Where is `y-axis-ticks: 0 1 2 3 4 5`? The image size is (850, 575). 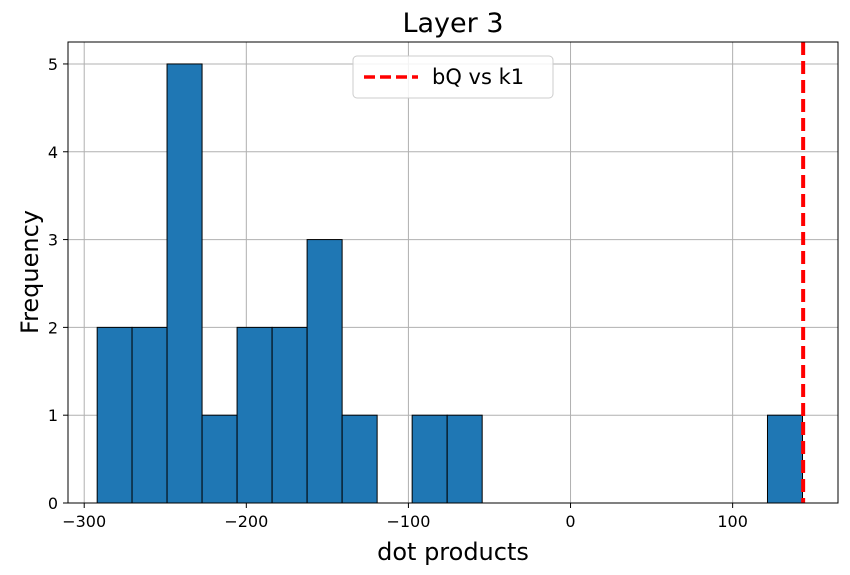 y-axis-ticks: 0 1 2 3 4 5 is located at coordinates (58, 284).